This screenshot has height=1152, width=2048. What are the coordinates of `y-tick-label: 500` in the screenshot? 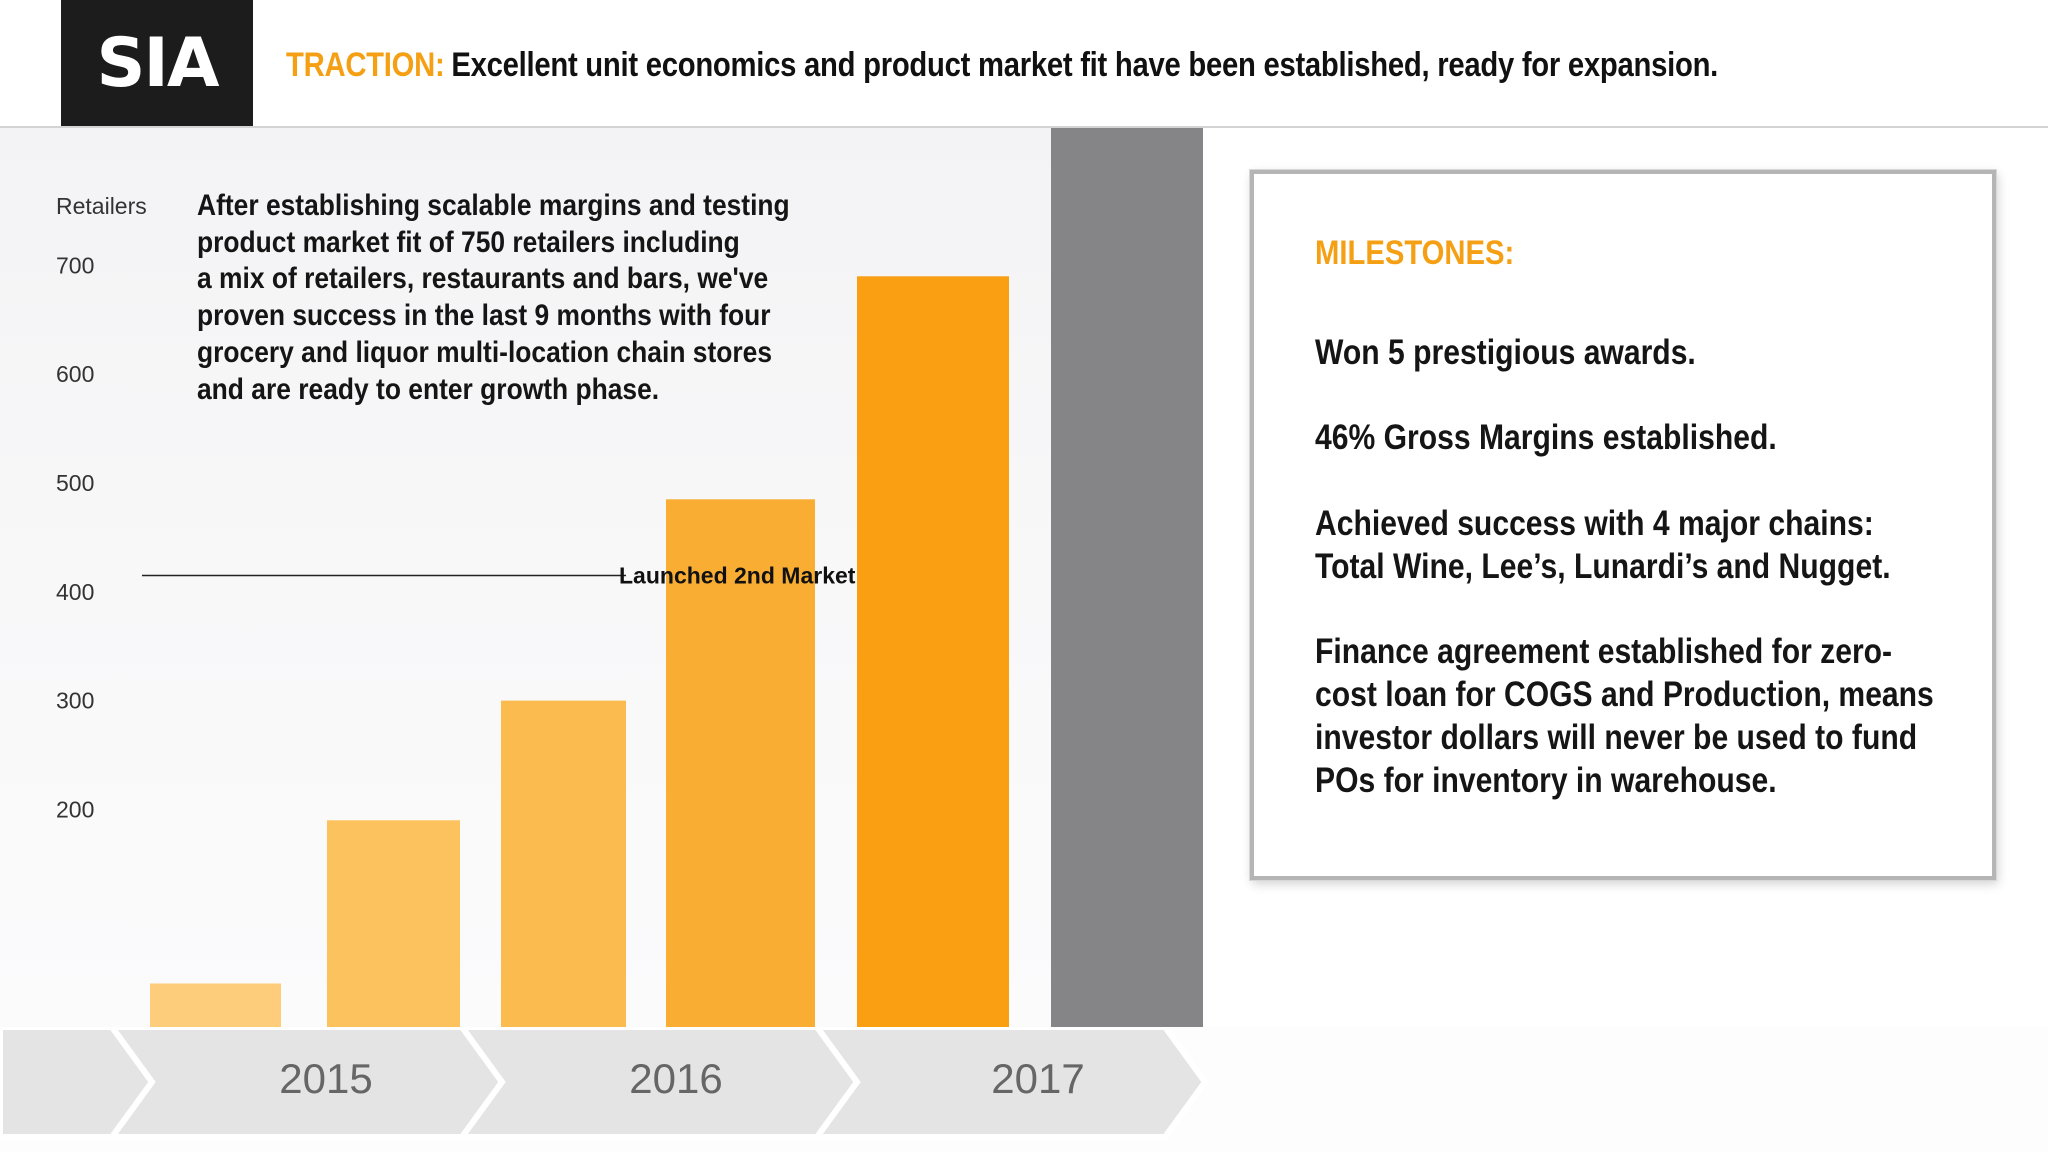 It's located at (75, 483).